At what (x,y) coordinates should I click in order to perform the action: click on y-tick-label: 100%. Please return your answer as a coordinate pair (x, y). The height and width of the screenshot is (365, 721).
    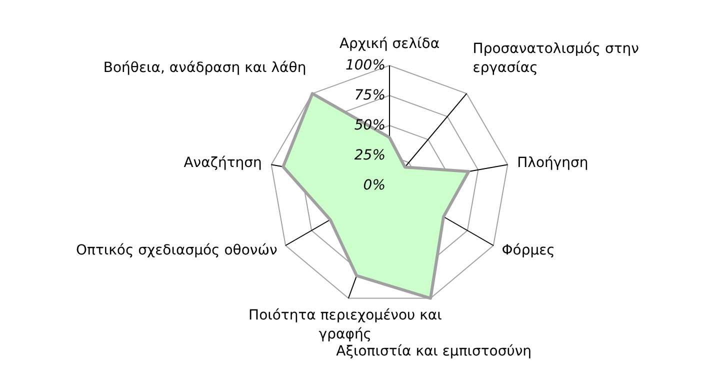
    Looking at the image, I should click on (365, 66).